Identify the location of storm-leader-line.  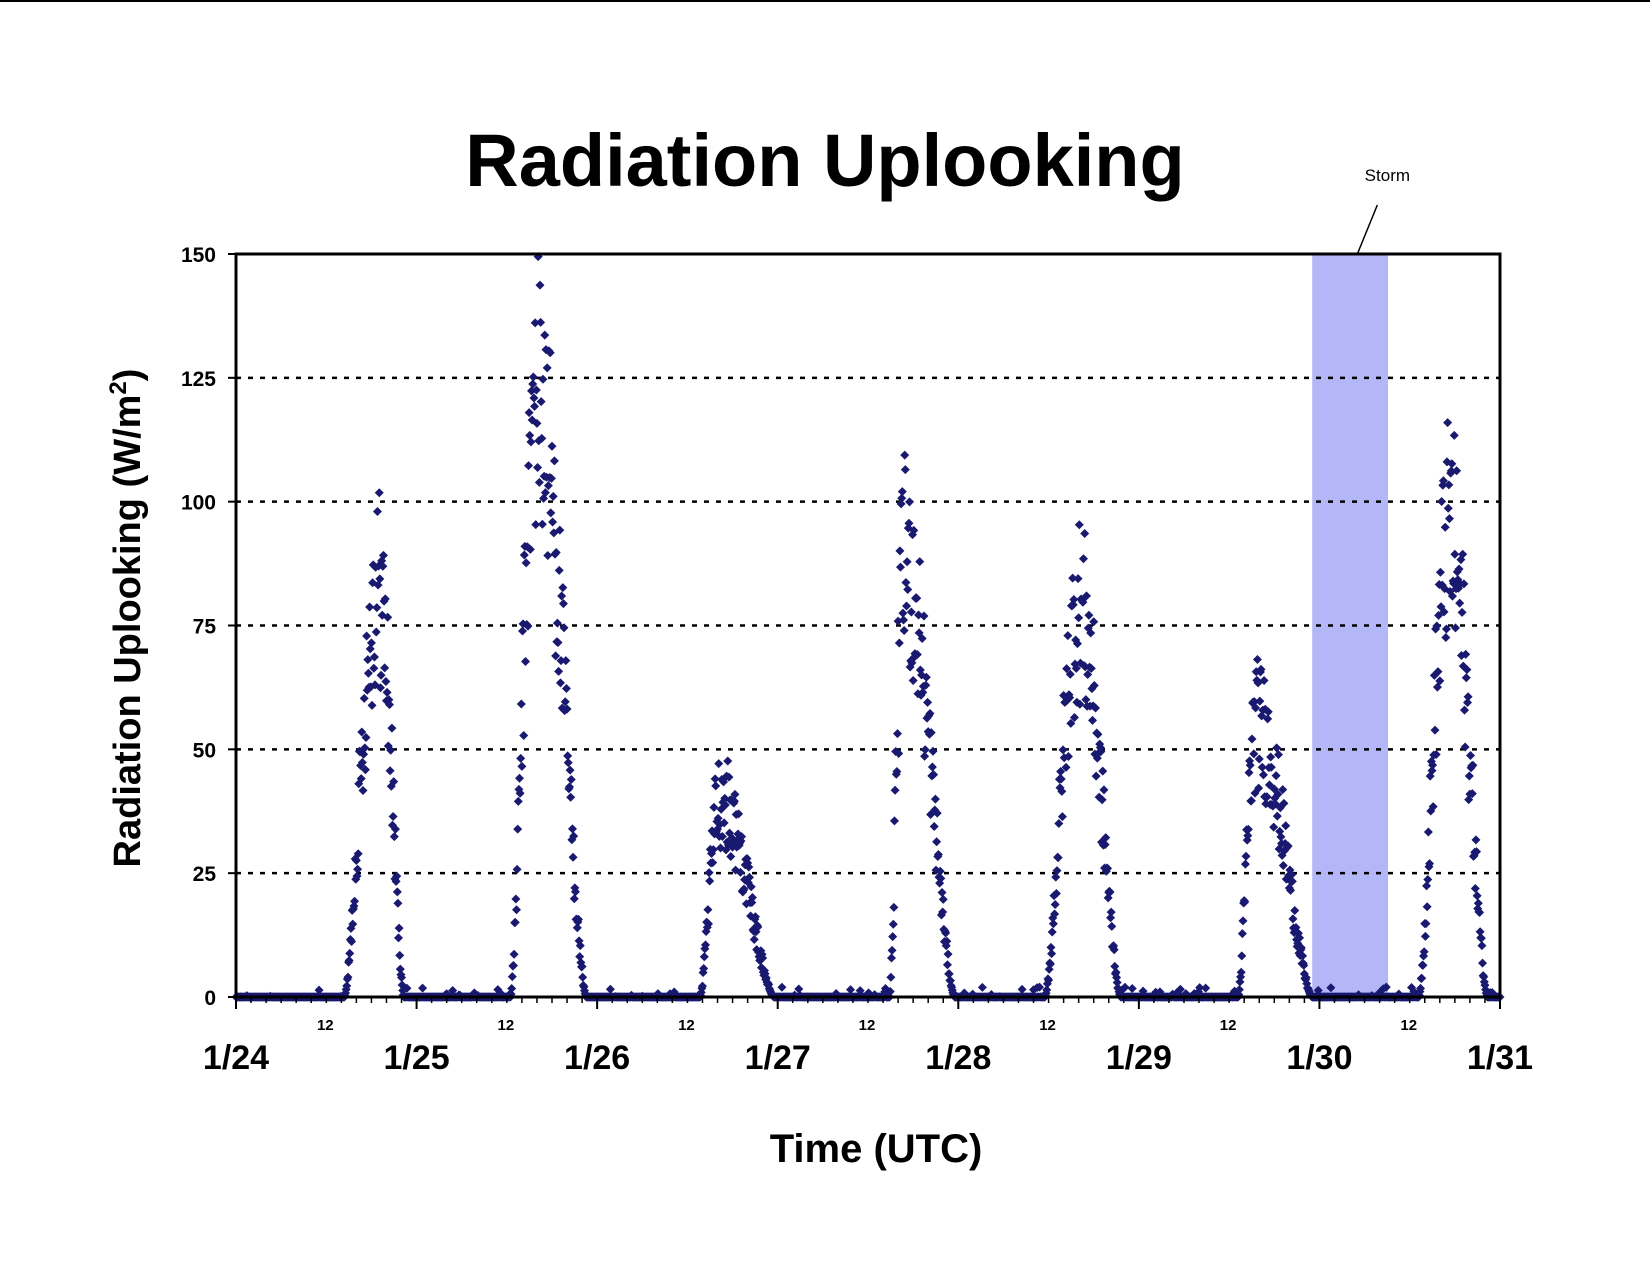
(1367, 229).